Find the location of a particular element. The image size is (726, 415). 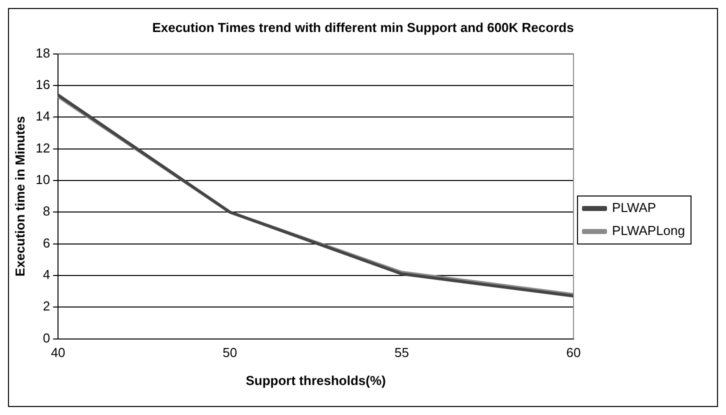

y-tick-label: 12 is located at coordinates (43, 148).